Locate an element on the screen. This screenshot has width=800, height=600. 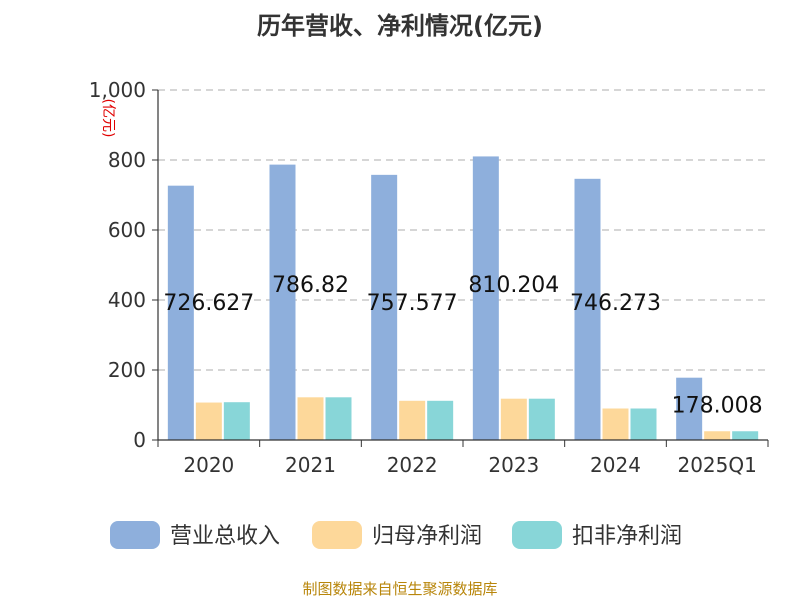
x-tick-label: 2025Q1 is located at coordinates (716, 465).